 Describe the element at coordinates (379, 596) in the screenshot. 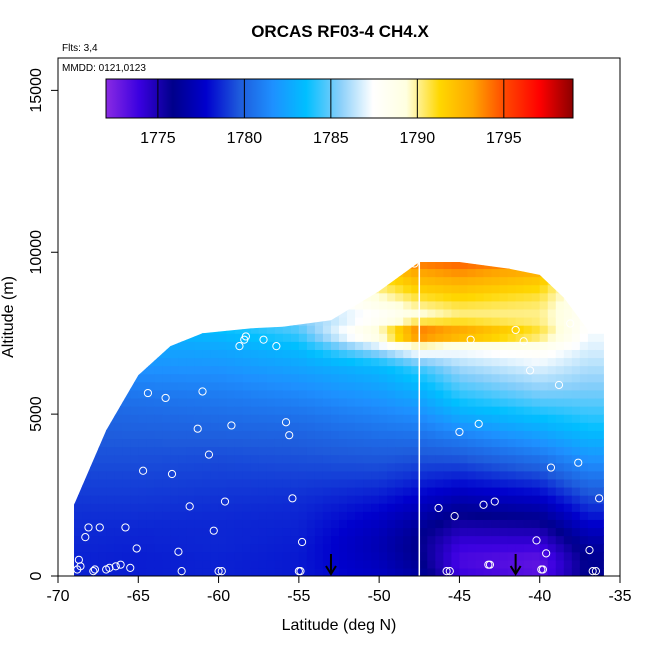

I see `x-tick-label: -50` at that location.